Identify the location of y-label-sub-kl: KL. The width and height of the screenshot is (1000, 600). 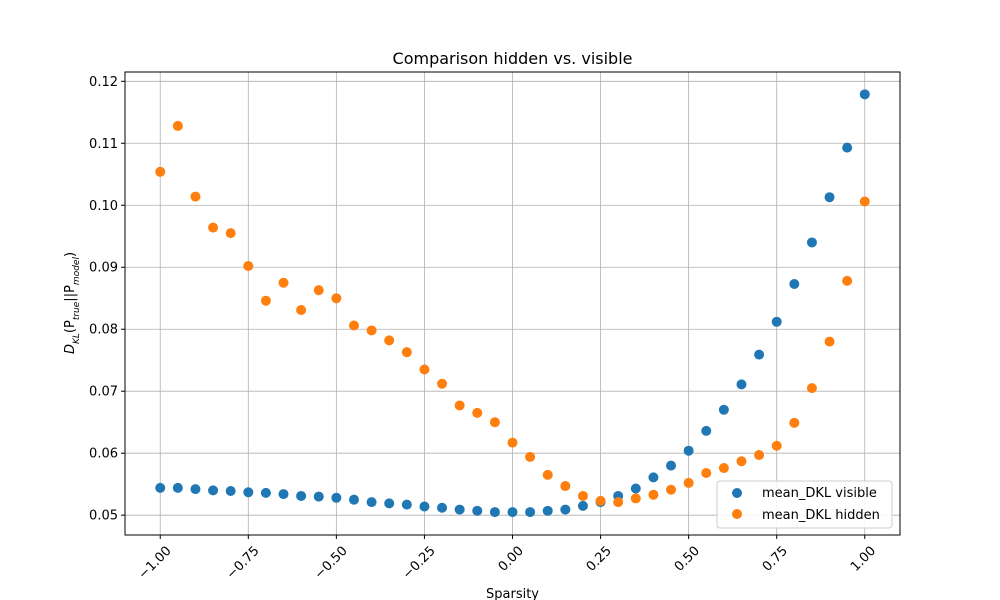
(77, 338).